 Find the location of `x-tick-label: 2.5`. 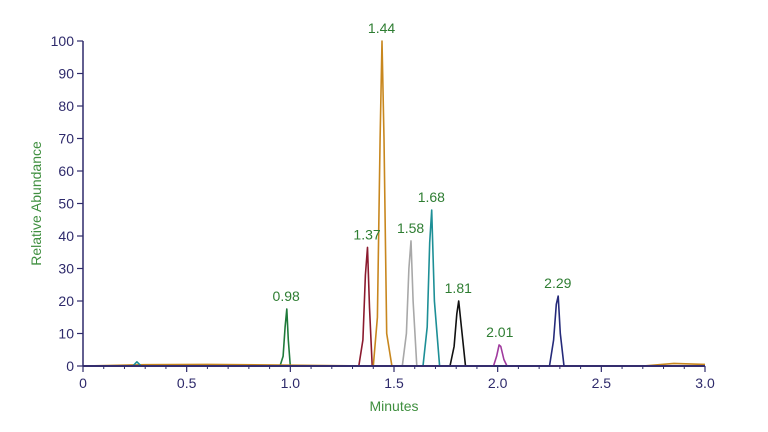

x-tick-label: 2.5 is located at coordinates (602, 383).